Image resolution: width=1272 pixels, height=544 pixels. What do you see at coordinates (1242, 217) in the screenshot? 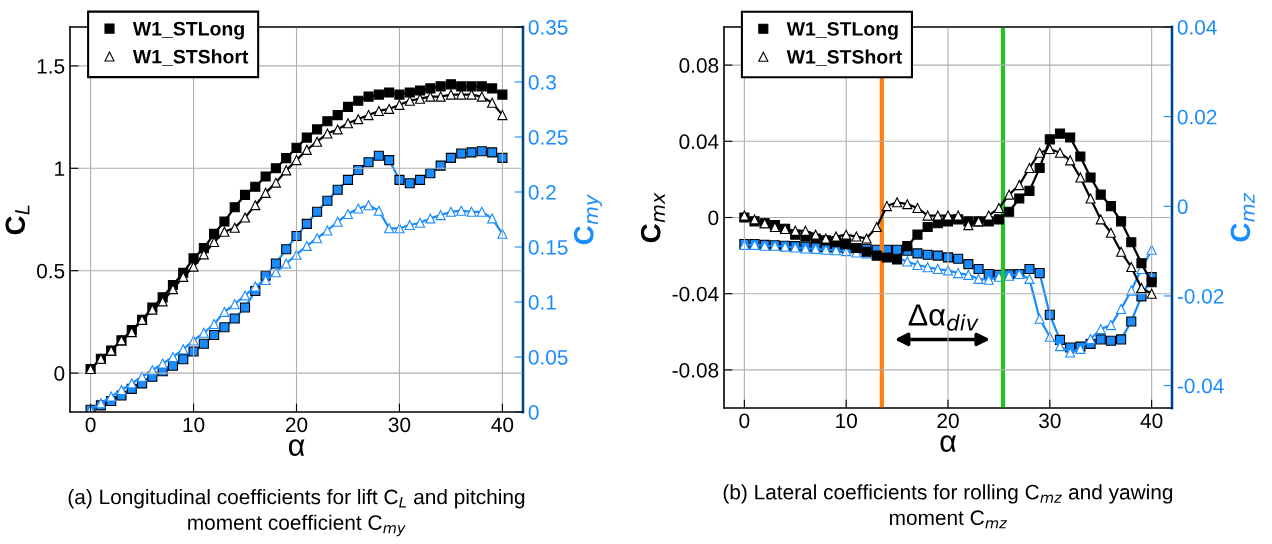
I see `y2-axis-title: C$_{mz}$` at bounding box center [1242, 217].